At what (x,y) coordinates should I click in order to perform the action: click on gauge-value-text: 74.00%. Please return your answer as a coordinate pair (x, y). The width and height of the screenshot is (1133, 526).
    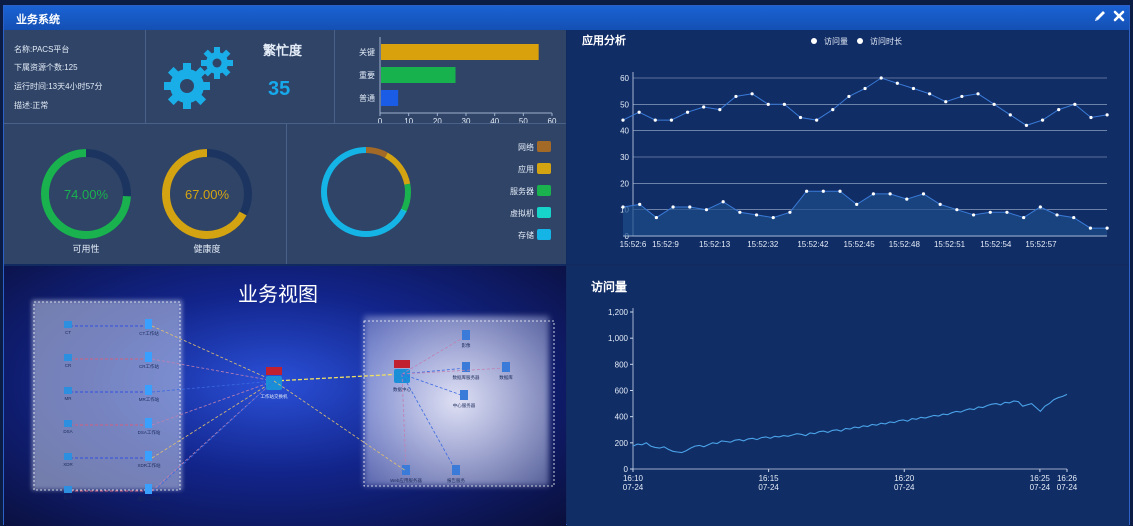
    Looking at the image, I should click on (86, 194).